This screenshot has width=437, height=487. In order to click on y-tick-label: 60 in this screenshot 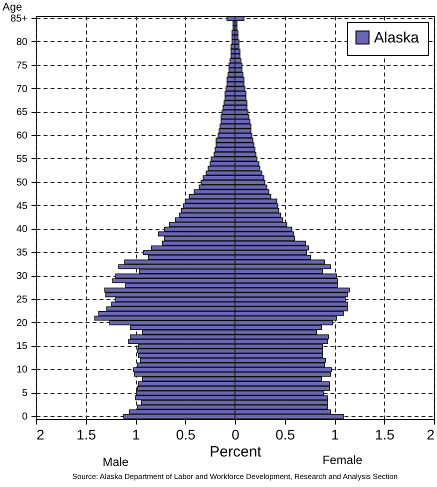, I will do `click(22, 136)`.